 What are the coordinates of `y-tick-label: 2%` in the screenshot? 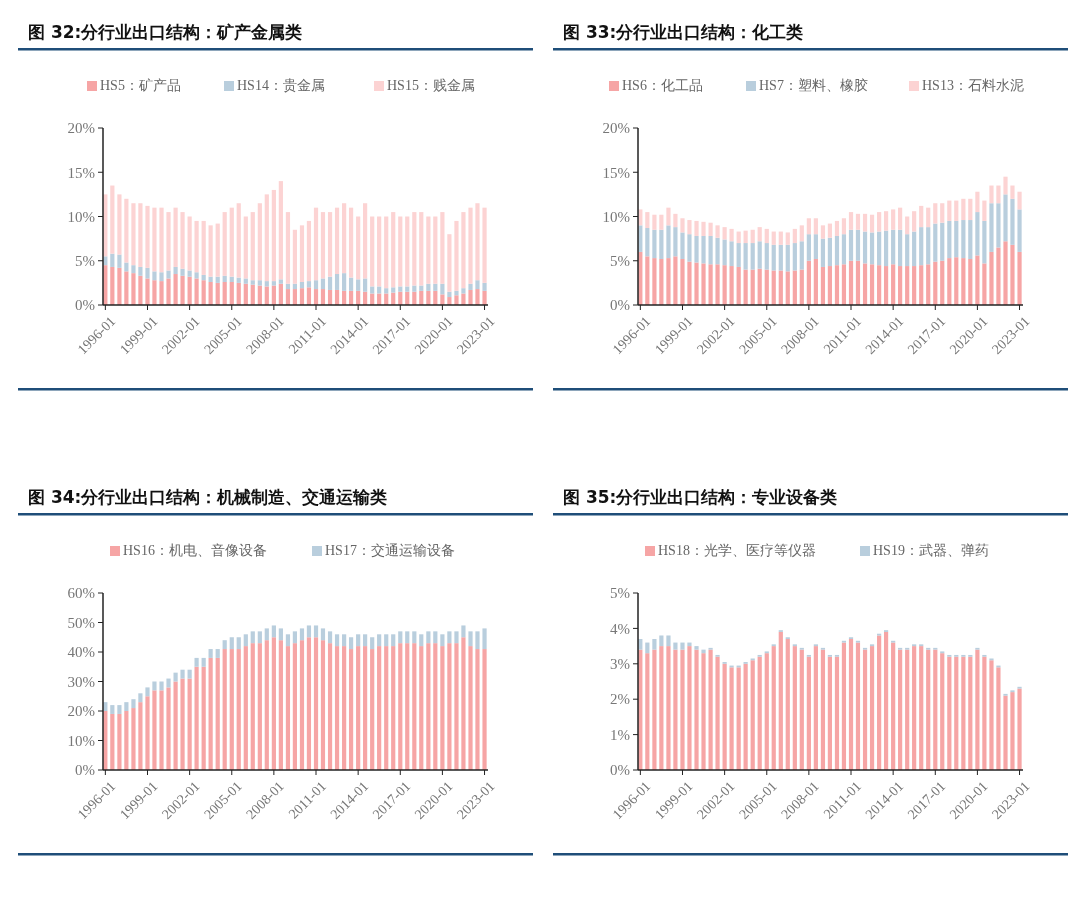 It's located at (620, 699).